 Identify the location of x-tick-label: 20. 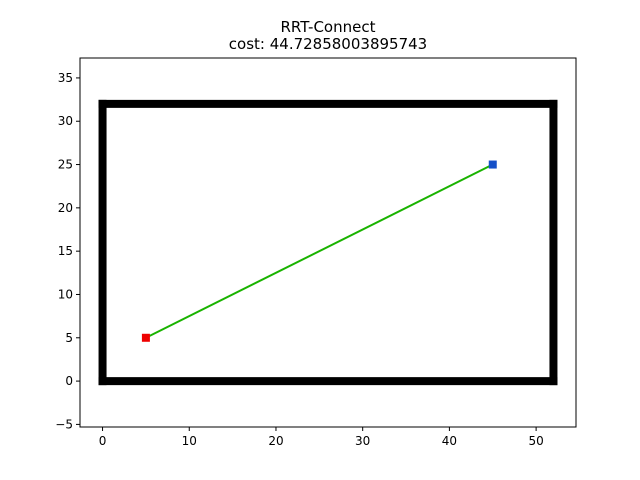
(275, 441).